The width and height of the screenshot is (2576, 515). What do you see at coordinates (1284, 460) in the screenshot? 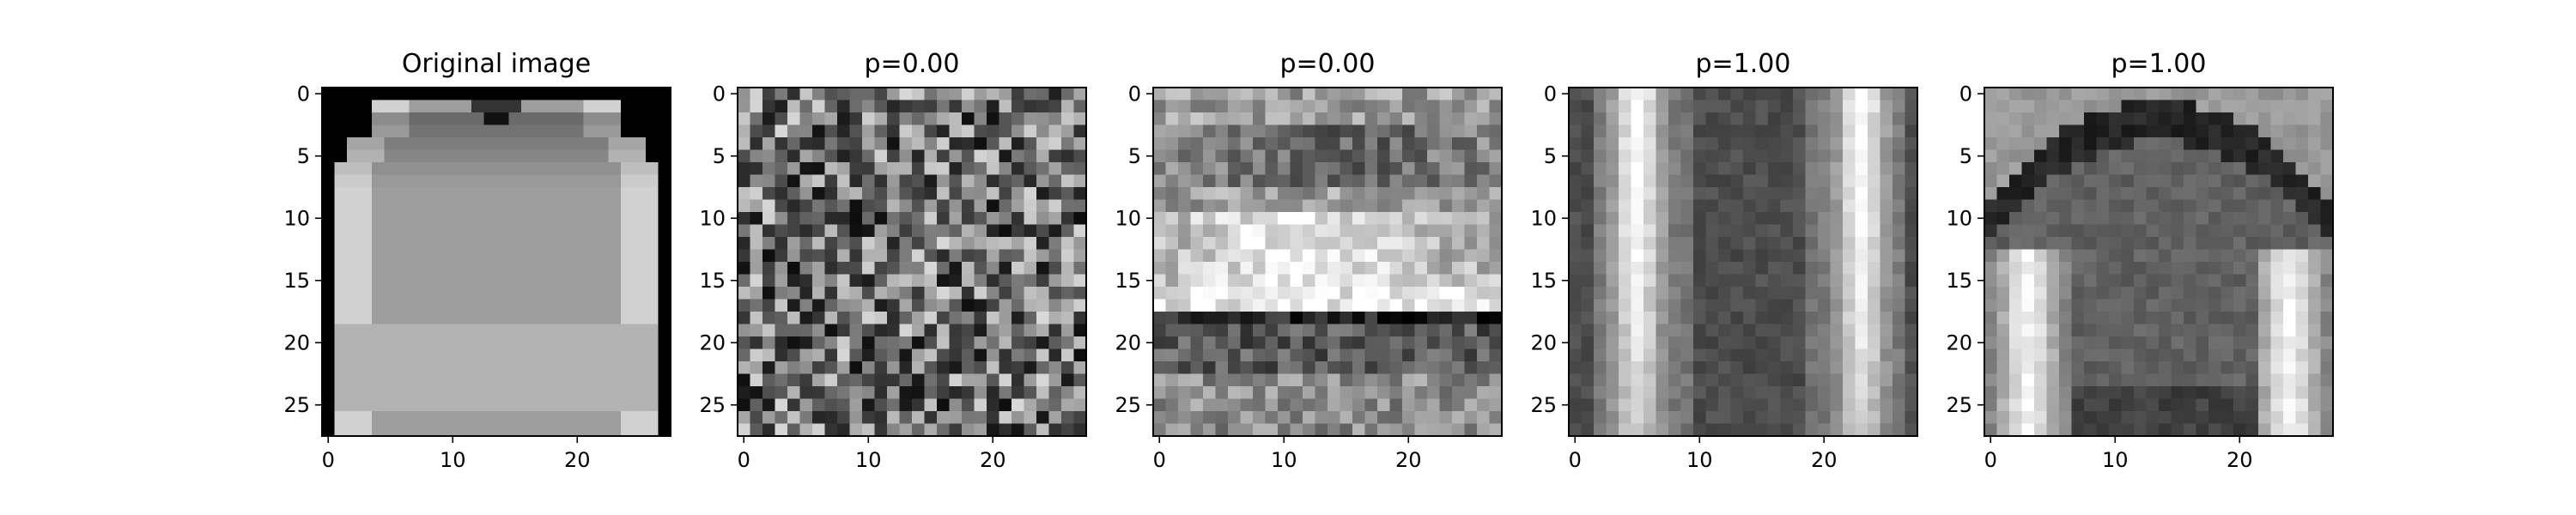
I see `x-tick-label: 10` at bounding box center [1284, 460].